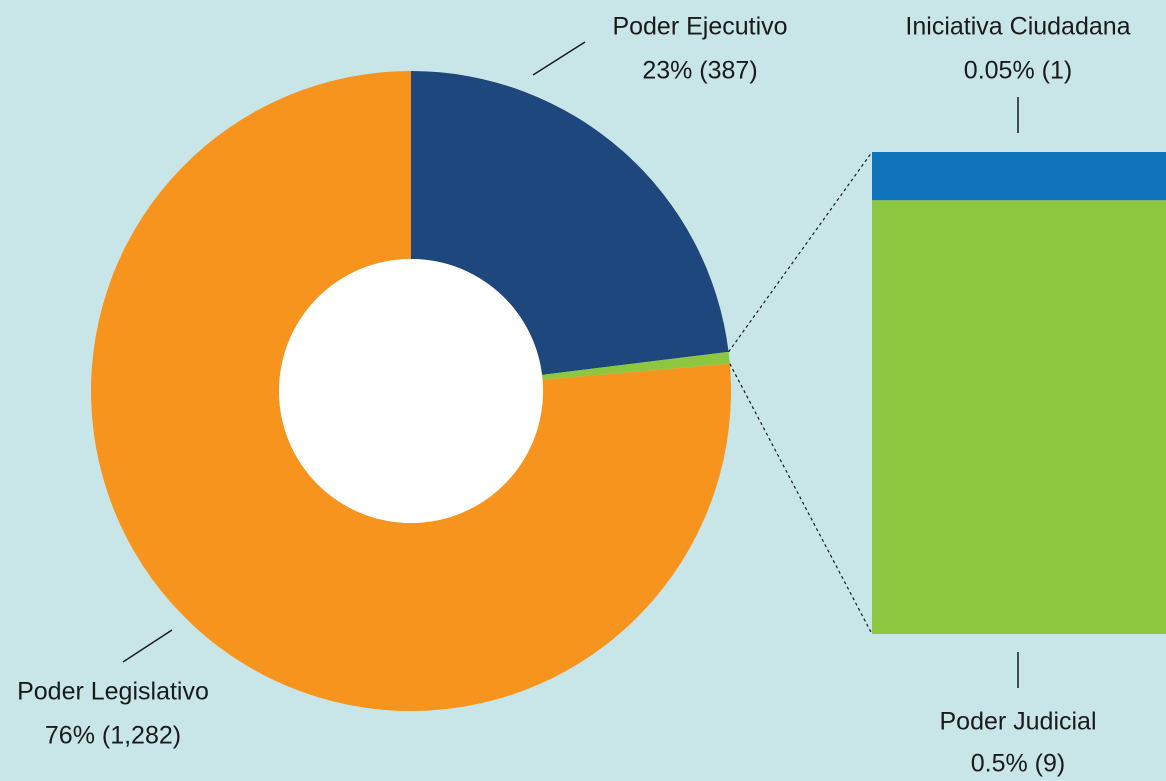 This screenshot has height=781, width=1166. What do you see at coordinates (113, 692) in the screenshot?
I see `slice-label: Poder Legislativo` at bounding box center [113, 692].